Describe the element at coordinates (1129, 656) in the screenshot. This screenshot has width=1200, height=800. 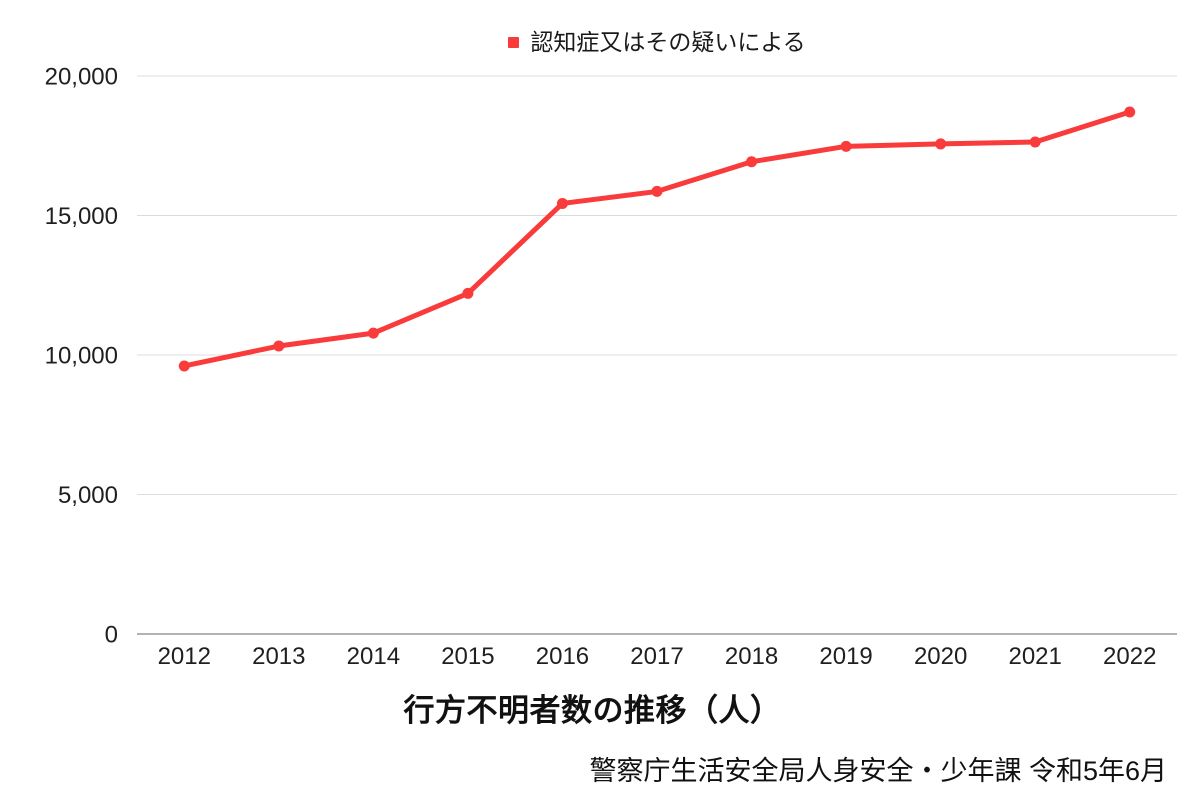
I see `x-axis-tick-label: 2022` at that location.